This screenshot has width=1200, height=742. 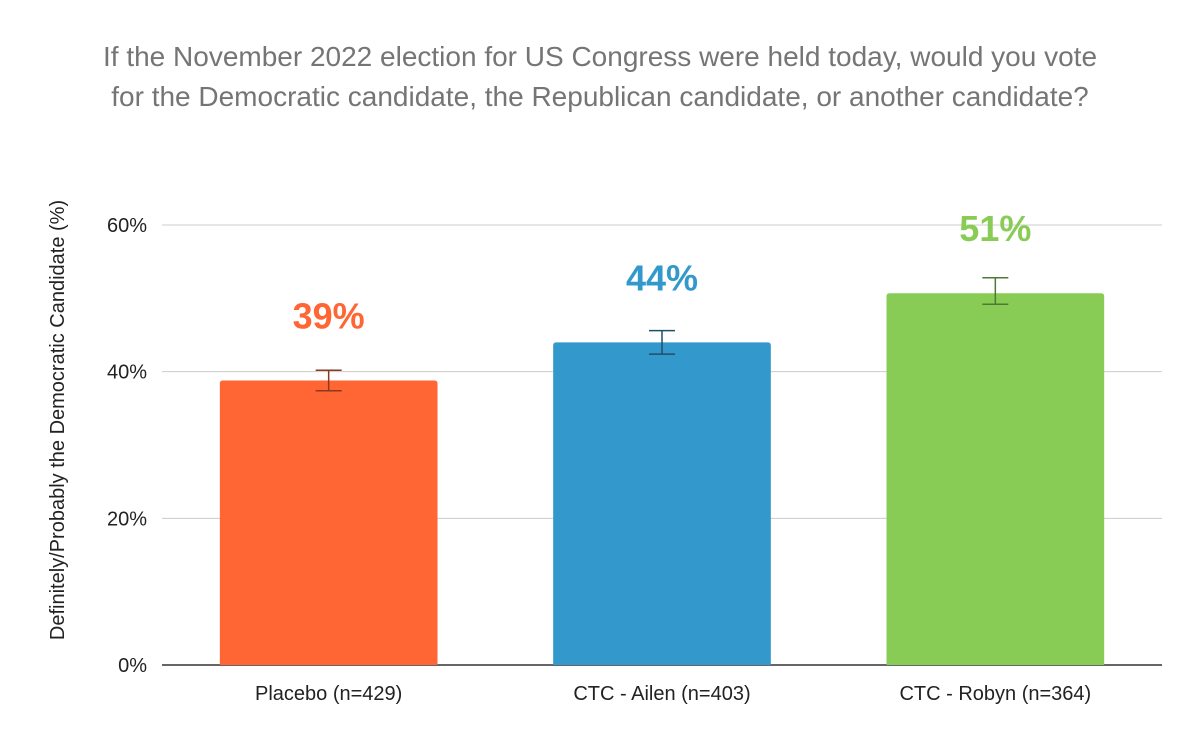 I want to click on y-tick-label: 40%, so click(x=127, y=373).